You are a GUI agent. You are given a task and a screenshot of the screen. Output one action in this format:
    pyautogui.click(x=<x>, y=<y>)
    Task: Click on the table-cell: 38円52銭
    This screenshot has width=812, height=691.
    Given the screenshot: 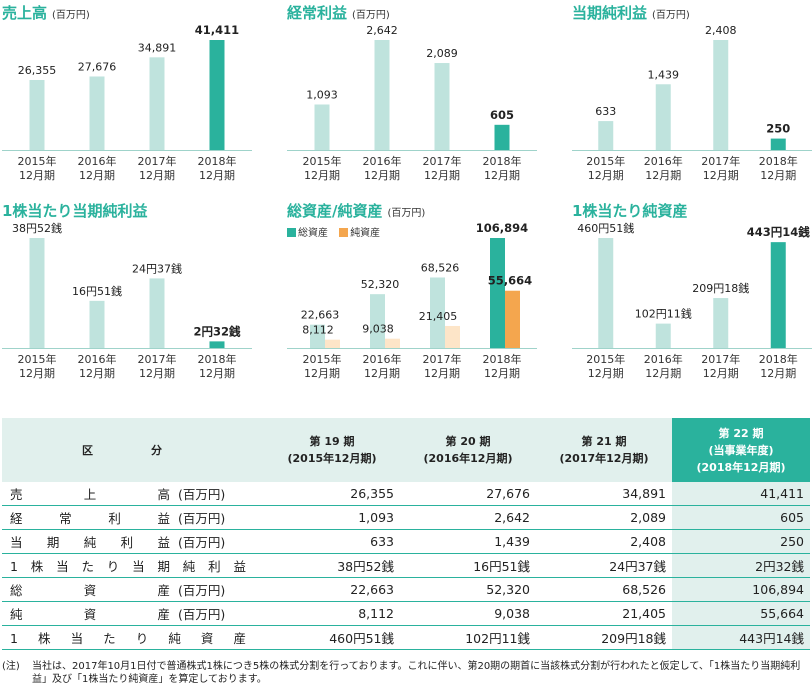 What is the action you would take?
    pyautogui.click(x=332, y=565)
    